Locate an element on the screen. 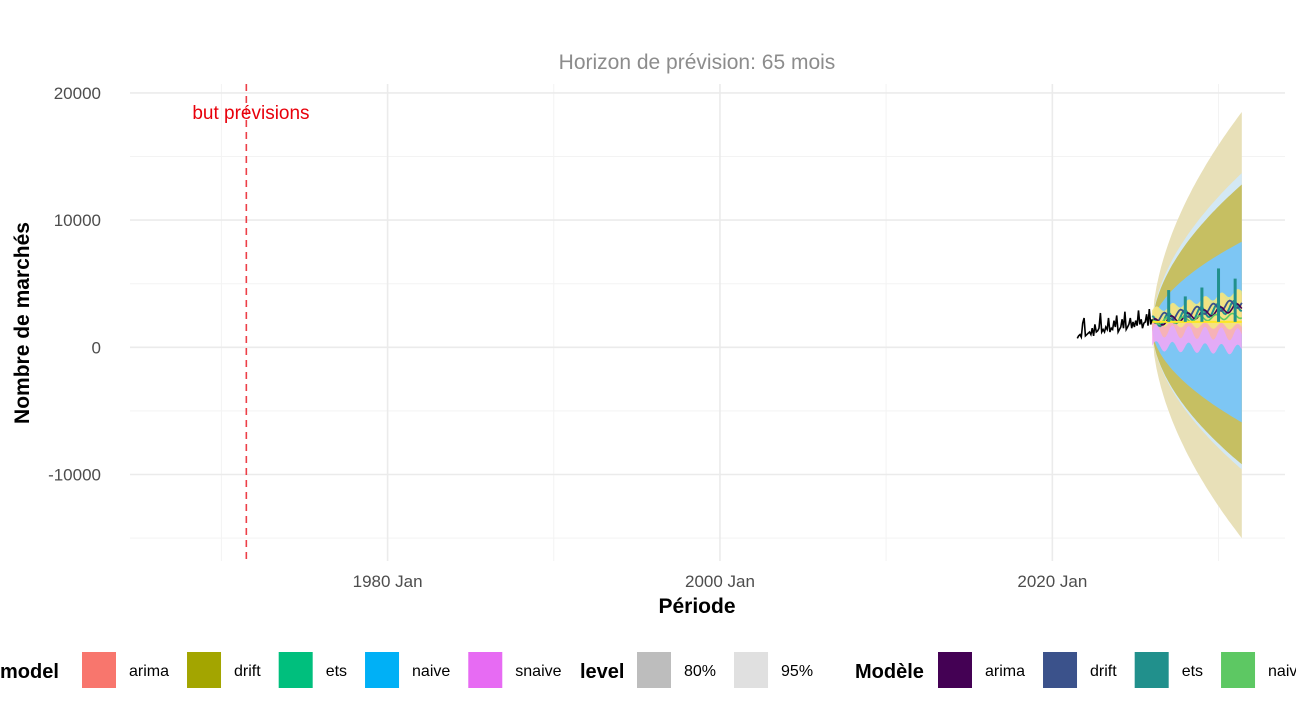 The image size is (1296, 708). y-tick-label: 20000 is located at coordinates (77, 93).